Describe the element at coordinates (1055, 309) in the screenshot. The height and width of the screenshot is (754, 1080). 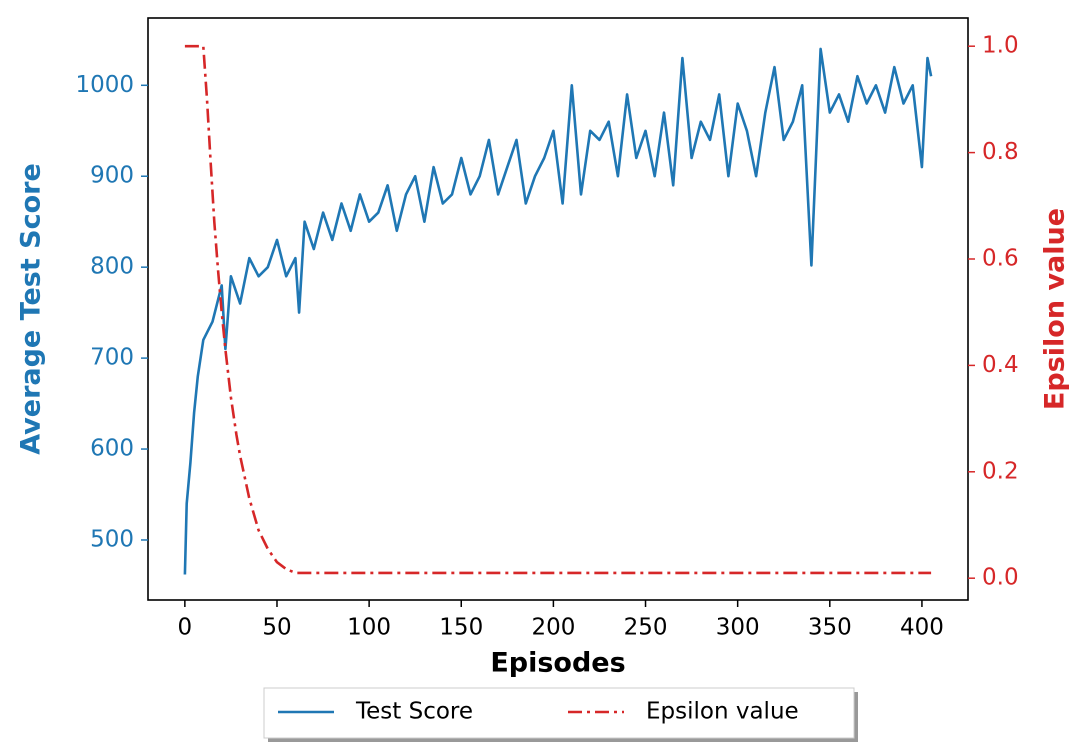
I see `y2-axis-label: Epsilon value` at that location.